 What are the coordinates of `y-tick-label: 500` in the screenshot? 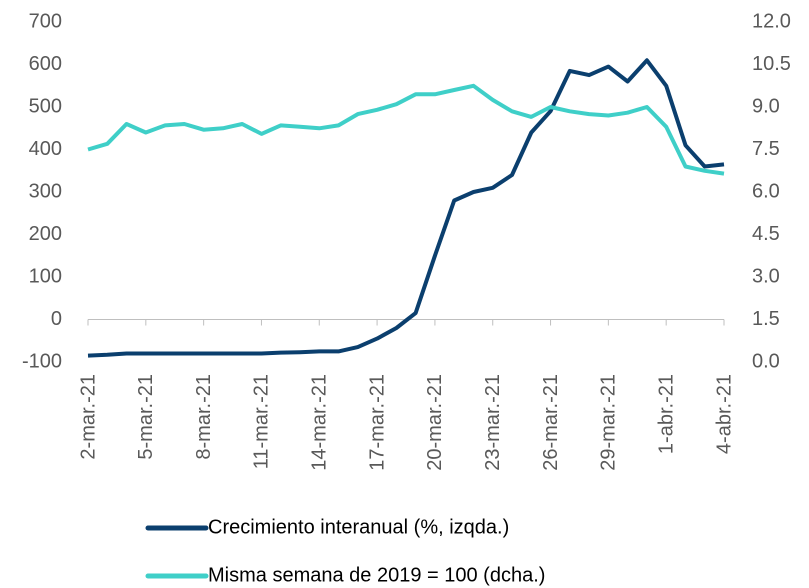 It's located at (45, 106).